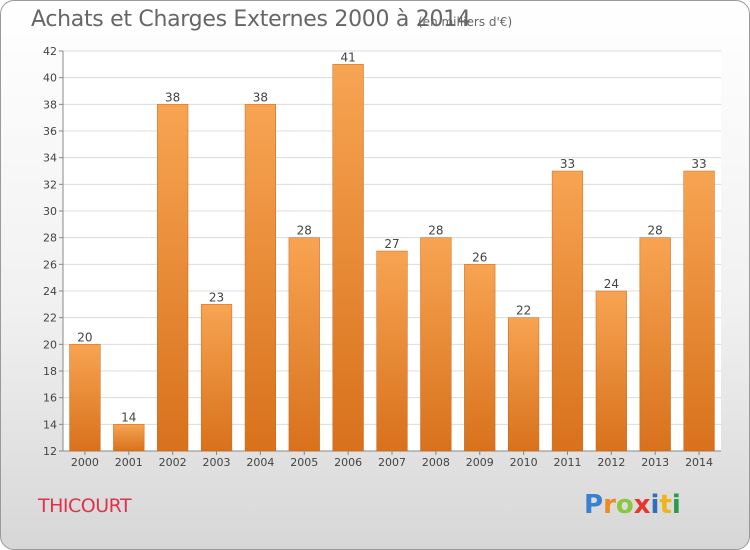 The height and width of the screenshot is (550, 750). What do you see at coordinates (85, 462) in the screenshot?
I see `x-tick-label-2000: 2000` at bounding box center [85, 462].